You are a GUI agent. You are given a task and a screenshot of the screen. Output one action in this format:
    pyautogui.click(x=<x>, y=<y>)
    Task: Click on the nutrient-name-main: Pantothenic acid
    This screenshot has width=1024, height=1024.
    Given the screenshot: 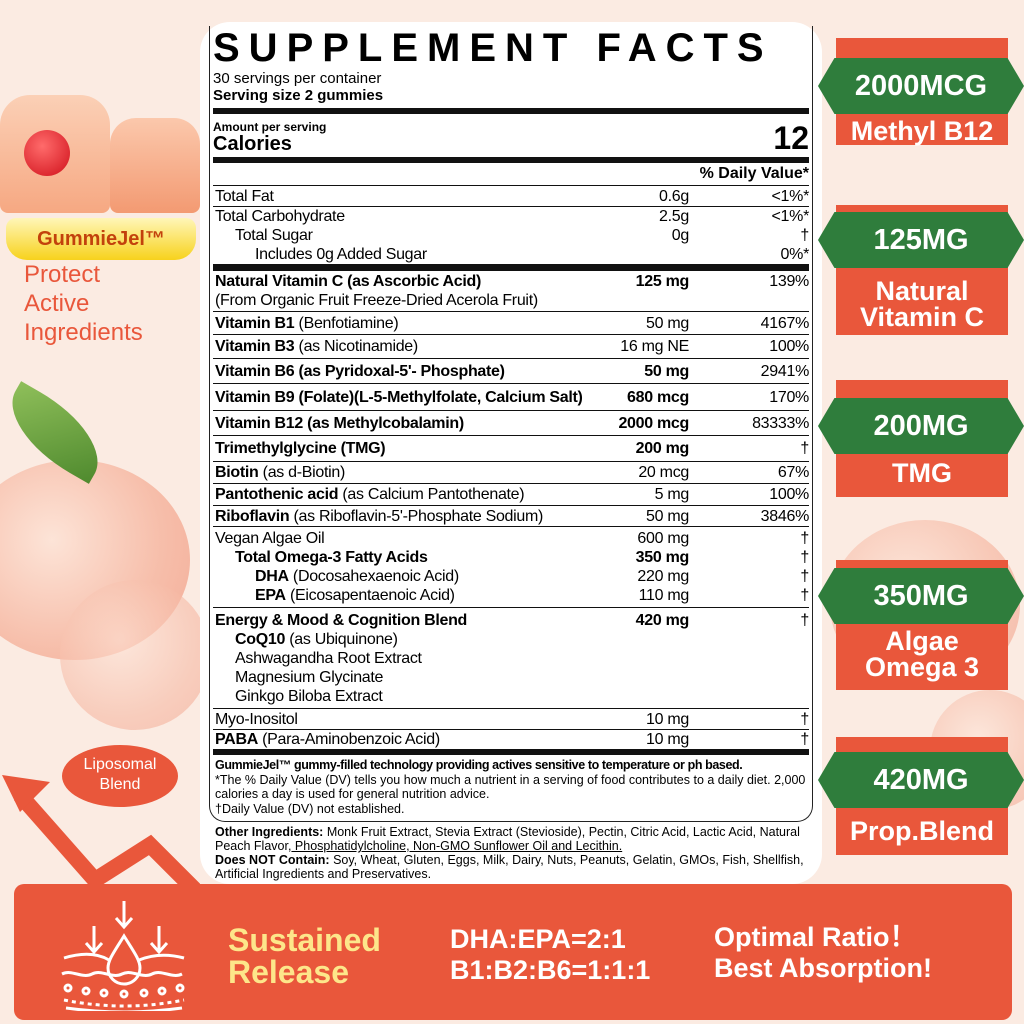 What is the action you would take?
    pyautogui.click(x=277, y=494)
    